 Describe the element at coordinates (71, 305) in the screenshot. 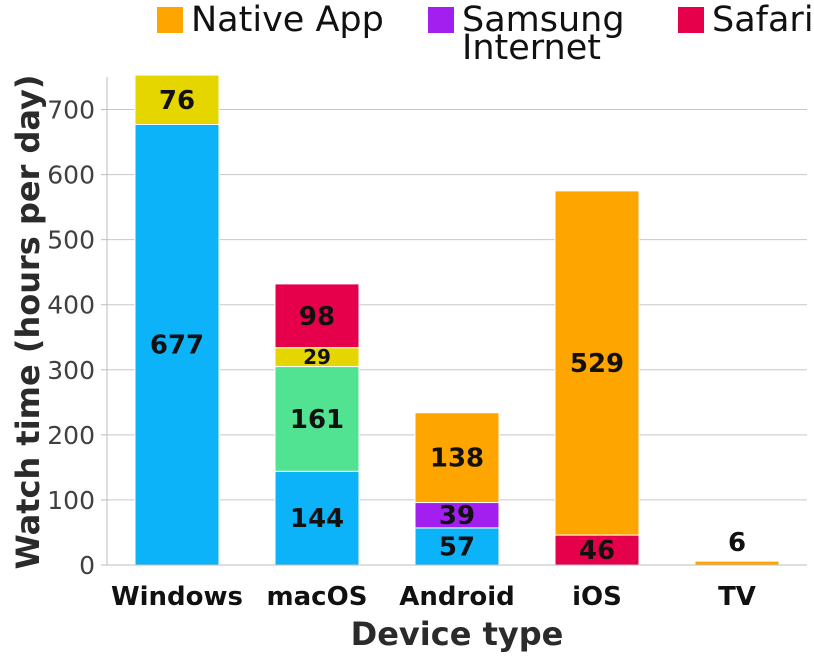

I see `y-tick-label: 400` at that location.